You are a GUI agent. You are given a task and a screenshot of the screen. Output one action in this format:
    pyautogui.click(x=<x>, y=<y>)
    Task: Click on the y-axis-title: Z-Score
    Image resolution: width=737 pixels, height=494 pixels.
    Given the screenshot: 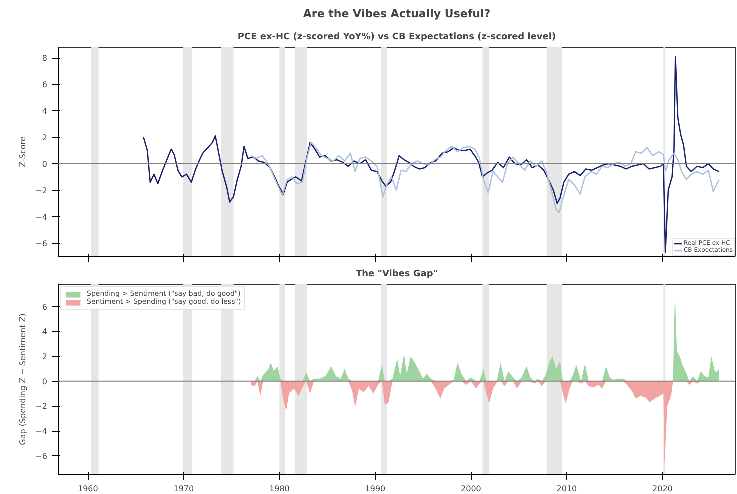 What is the action you would take?
    pyautogui.click(x=23, y=152)
    